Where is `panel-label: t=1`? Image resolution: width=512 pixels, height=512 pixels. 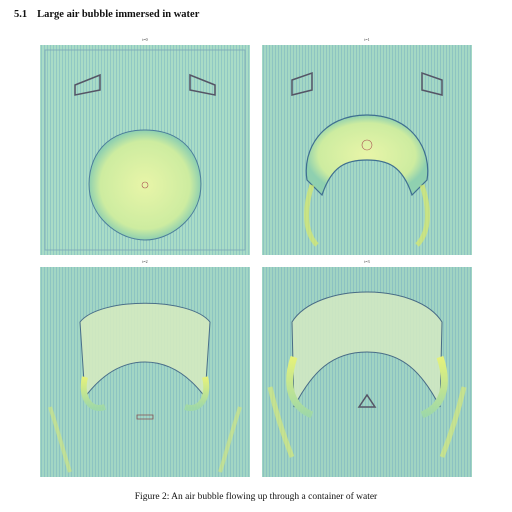 panel-label: t=1 is located at coordinates (366, 39).